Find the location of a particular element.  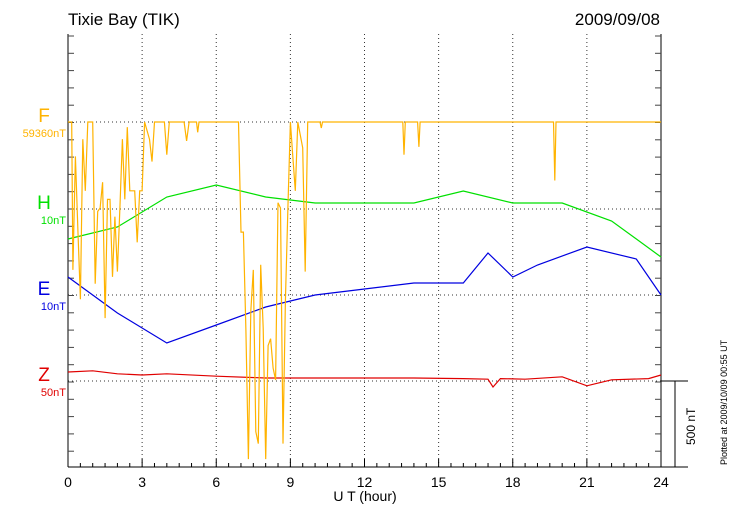

plotted-timestamp: Plotted at 2009/10/09 00:55 UT is located at coordinates (724, 402).